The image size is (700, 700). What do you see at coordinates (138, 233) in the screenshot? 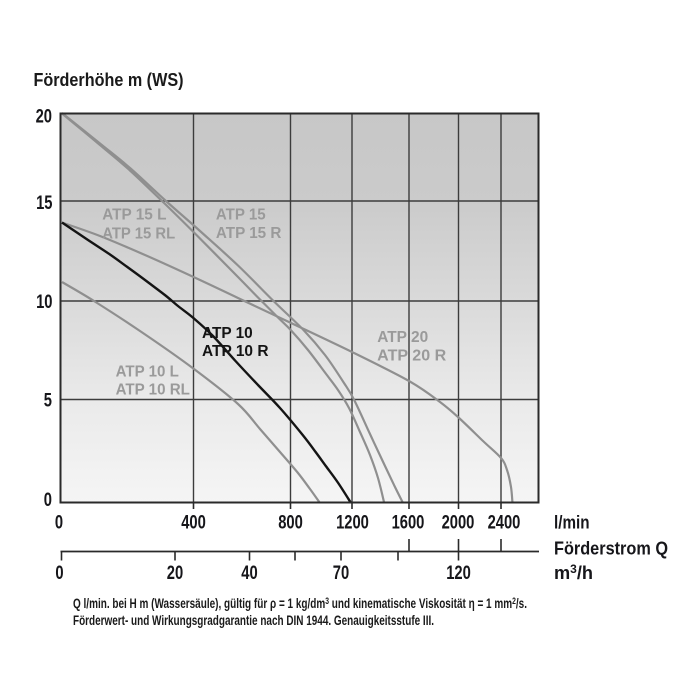
I see `svg-text: ATP 15 RL` at bounding box center [138, 233].